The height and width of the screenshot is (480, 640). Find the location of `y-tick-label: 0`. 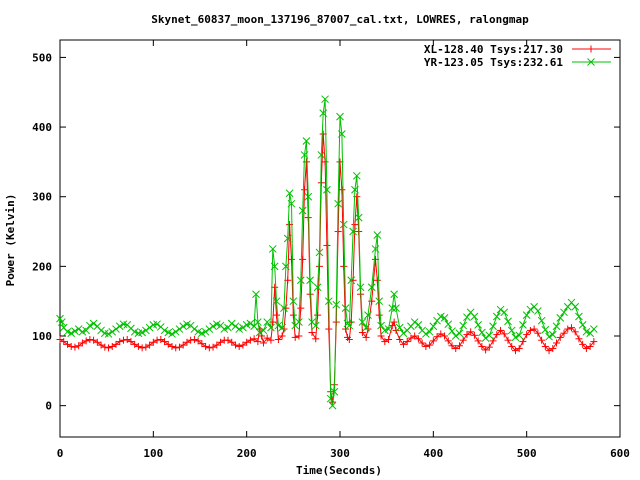

y-tick-label: 0 is located at coordinates (48, 406).